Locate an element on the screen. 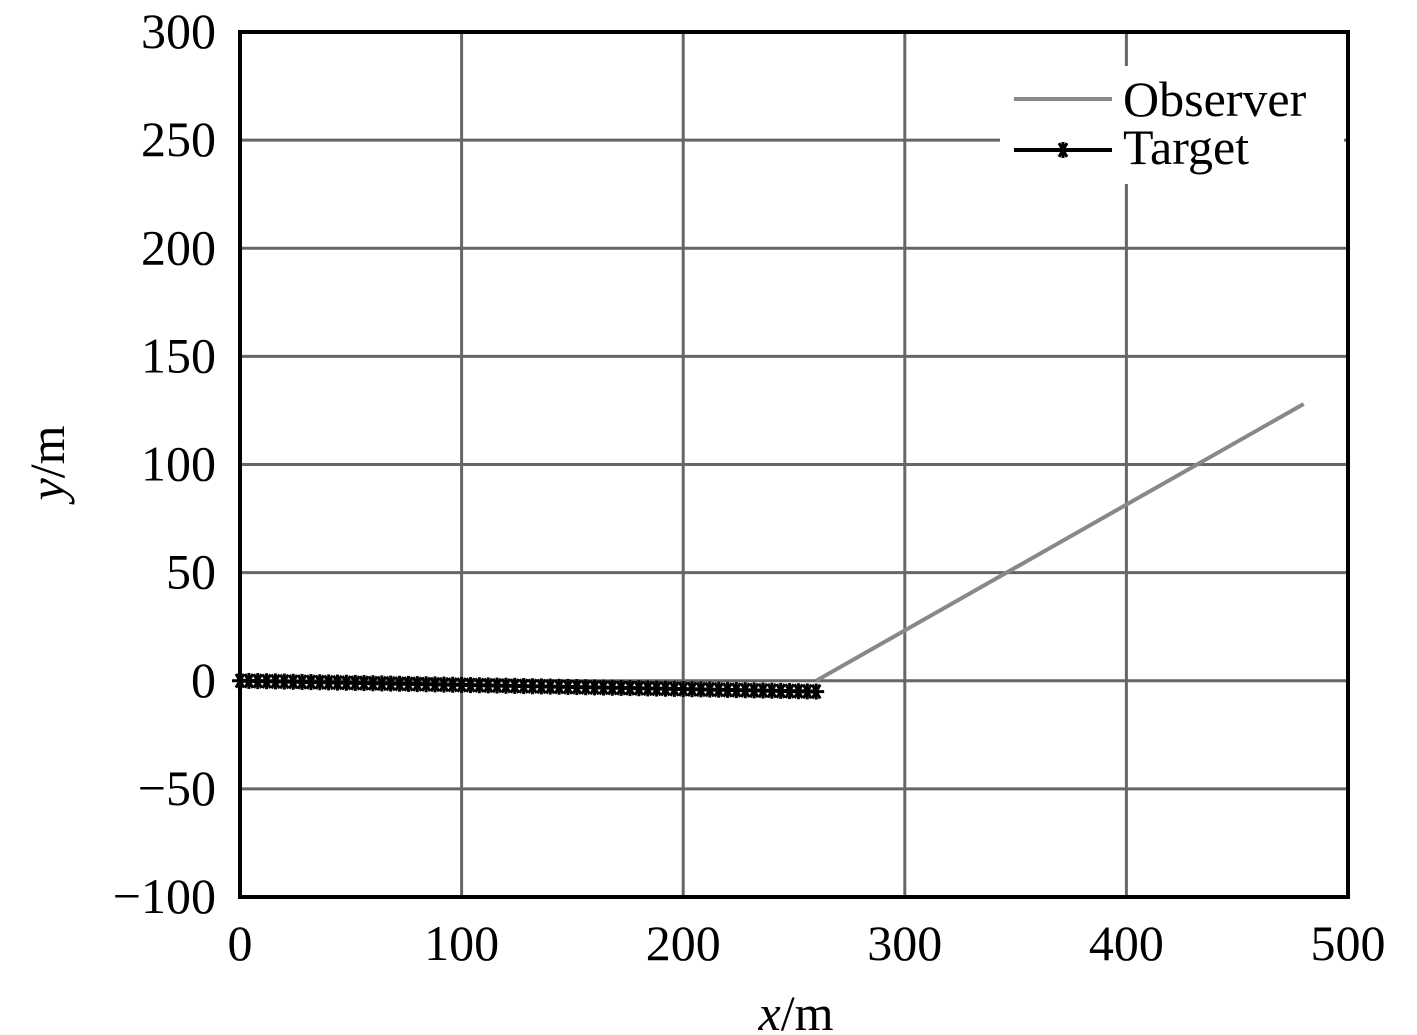 Image resolution: width=1417 pixels, height=1035 pixels. y-axis-var: y is located at coordinates (47, 492).